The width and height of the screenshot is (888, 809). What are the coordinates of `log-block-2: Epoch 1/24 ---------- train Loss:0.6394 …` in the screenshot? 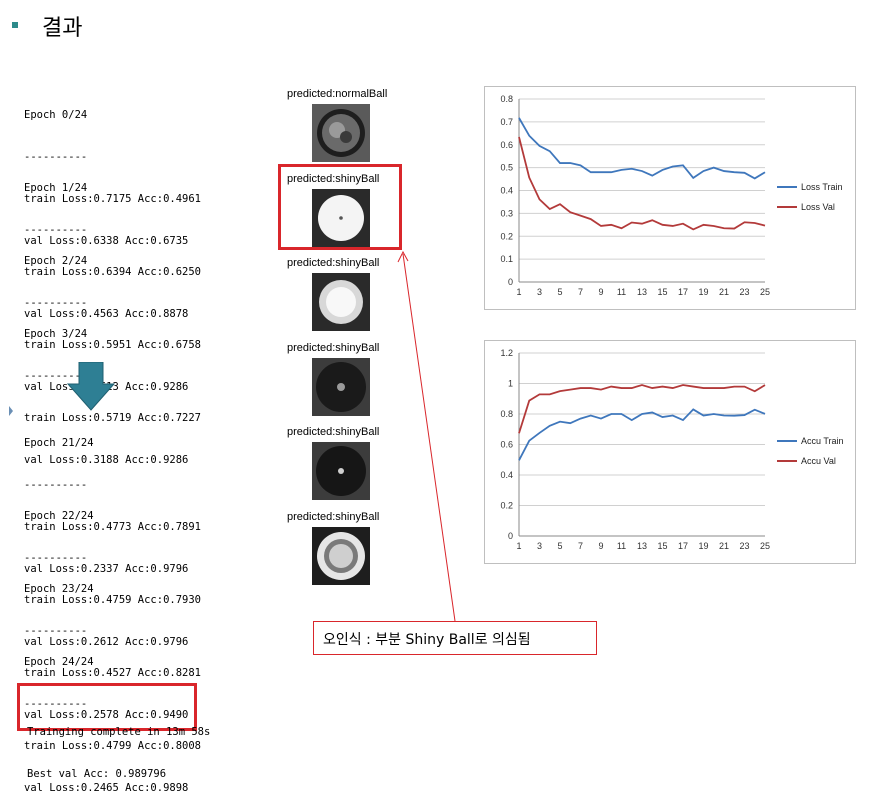 It's located at (112, 244).